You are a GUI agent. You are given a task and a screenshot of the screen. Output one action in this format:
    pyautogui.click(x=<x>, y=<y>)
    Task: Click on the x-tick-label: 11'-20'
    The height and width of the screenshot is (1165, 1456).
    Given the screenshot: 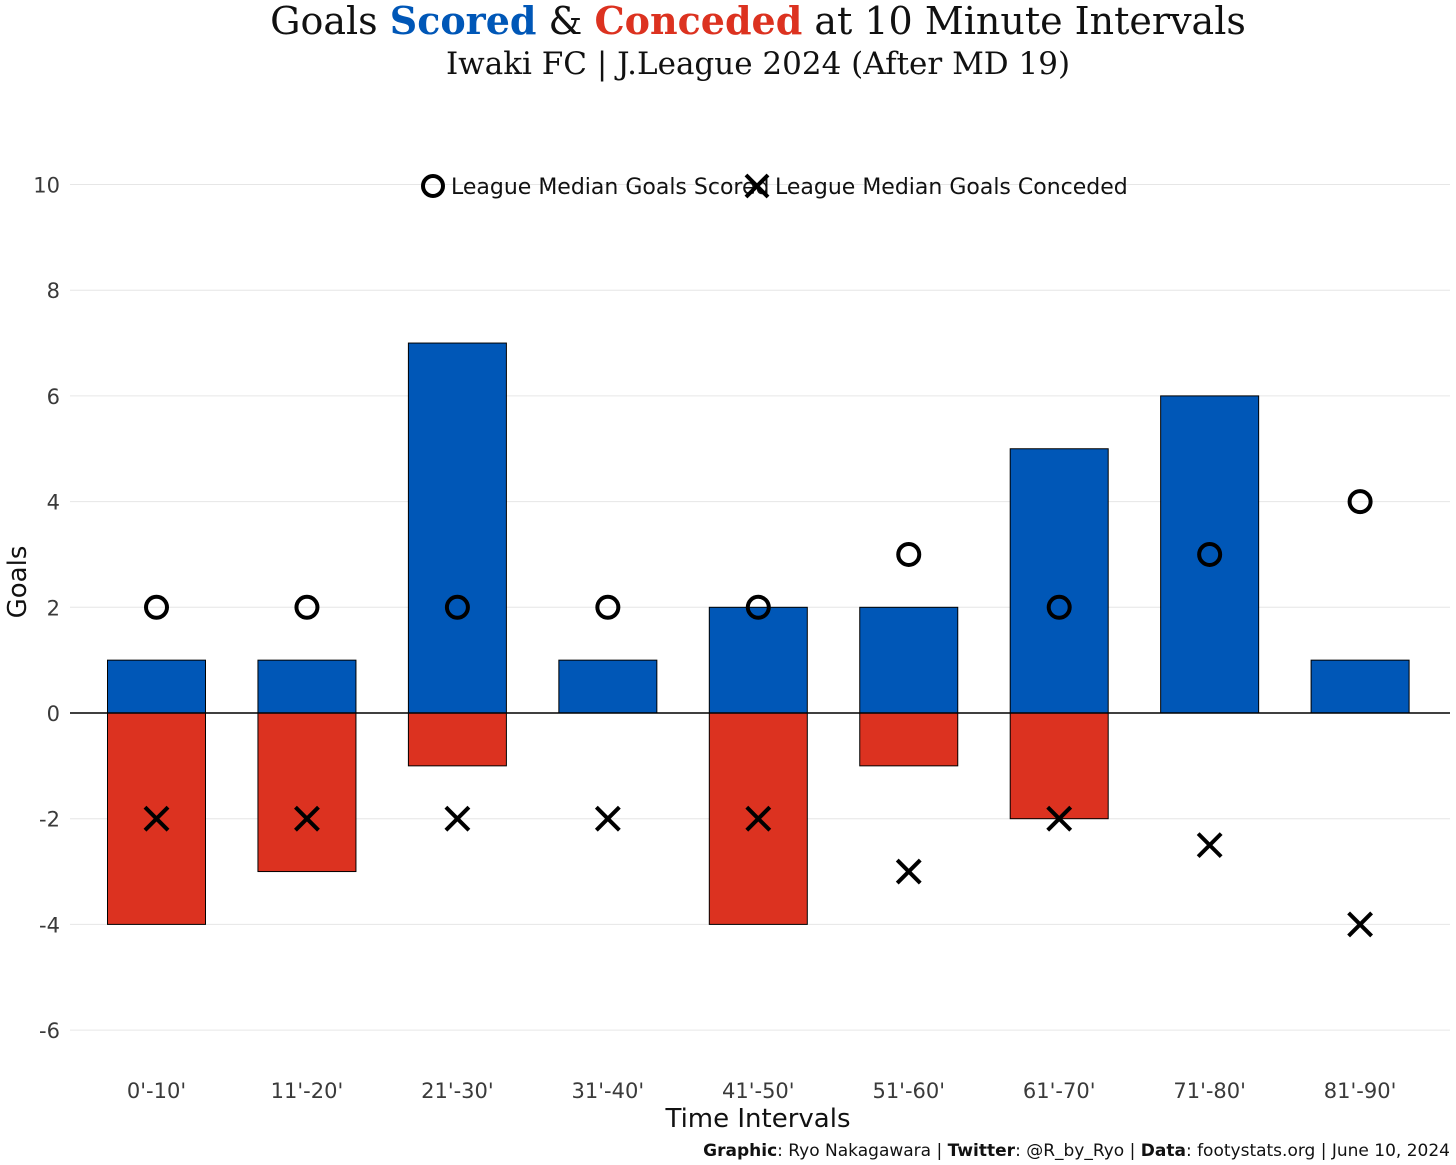 What is the action you would take?
    pyautogui.click(x=307, y=1091)
    